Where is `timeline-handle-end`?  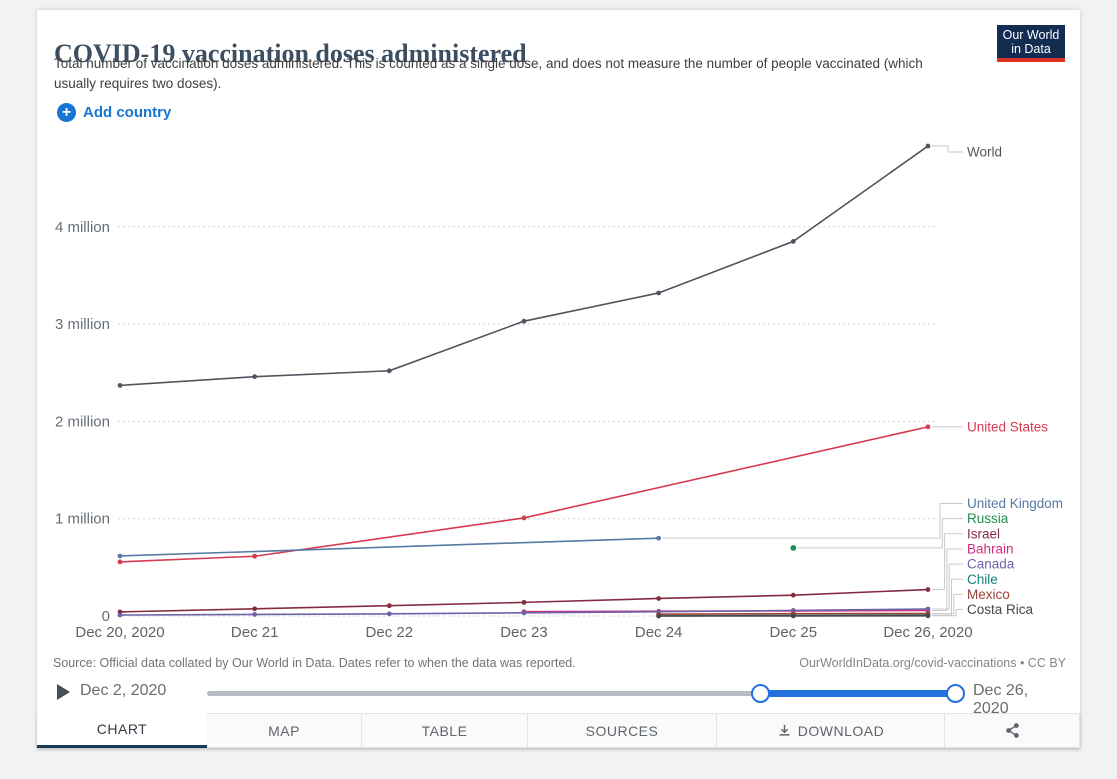
timeline-handle-end is located at coordinates (955, 693).